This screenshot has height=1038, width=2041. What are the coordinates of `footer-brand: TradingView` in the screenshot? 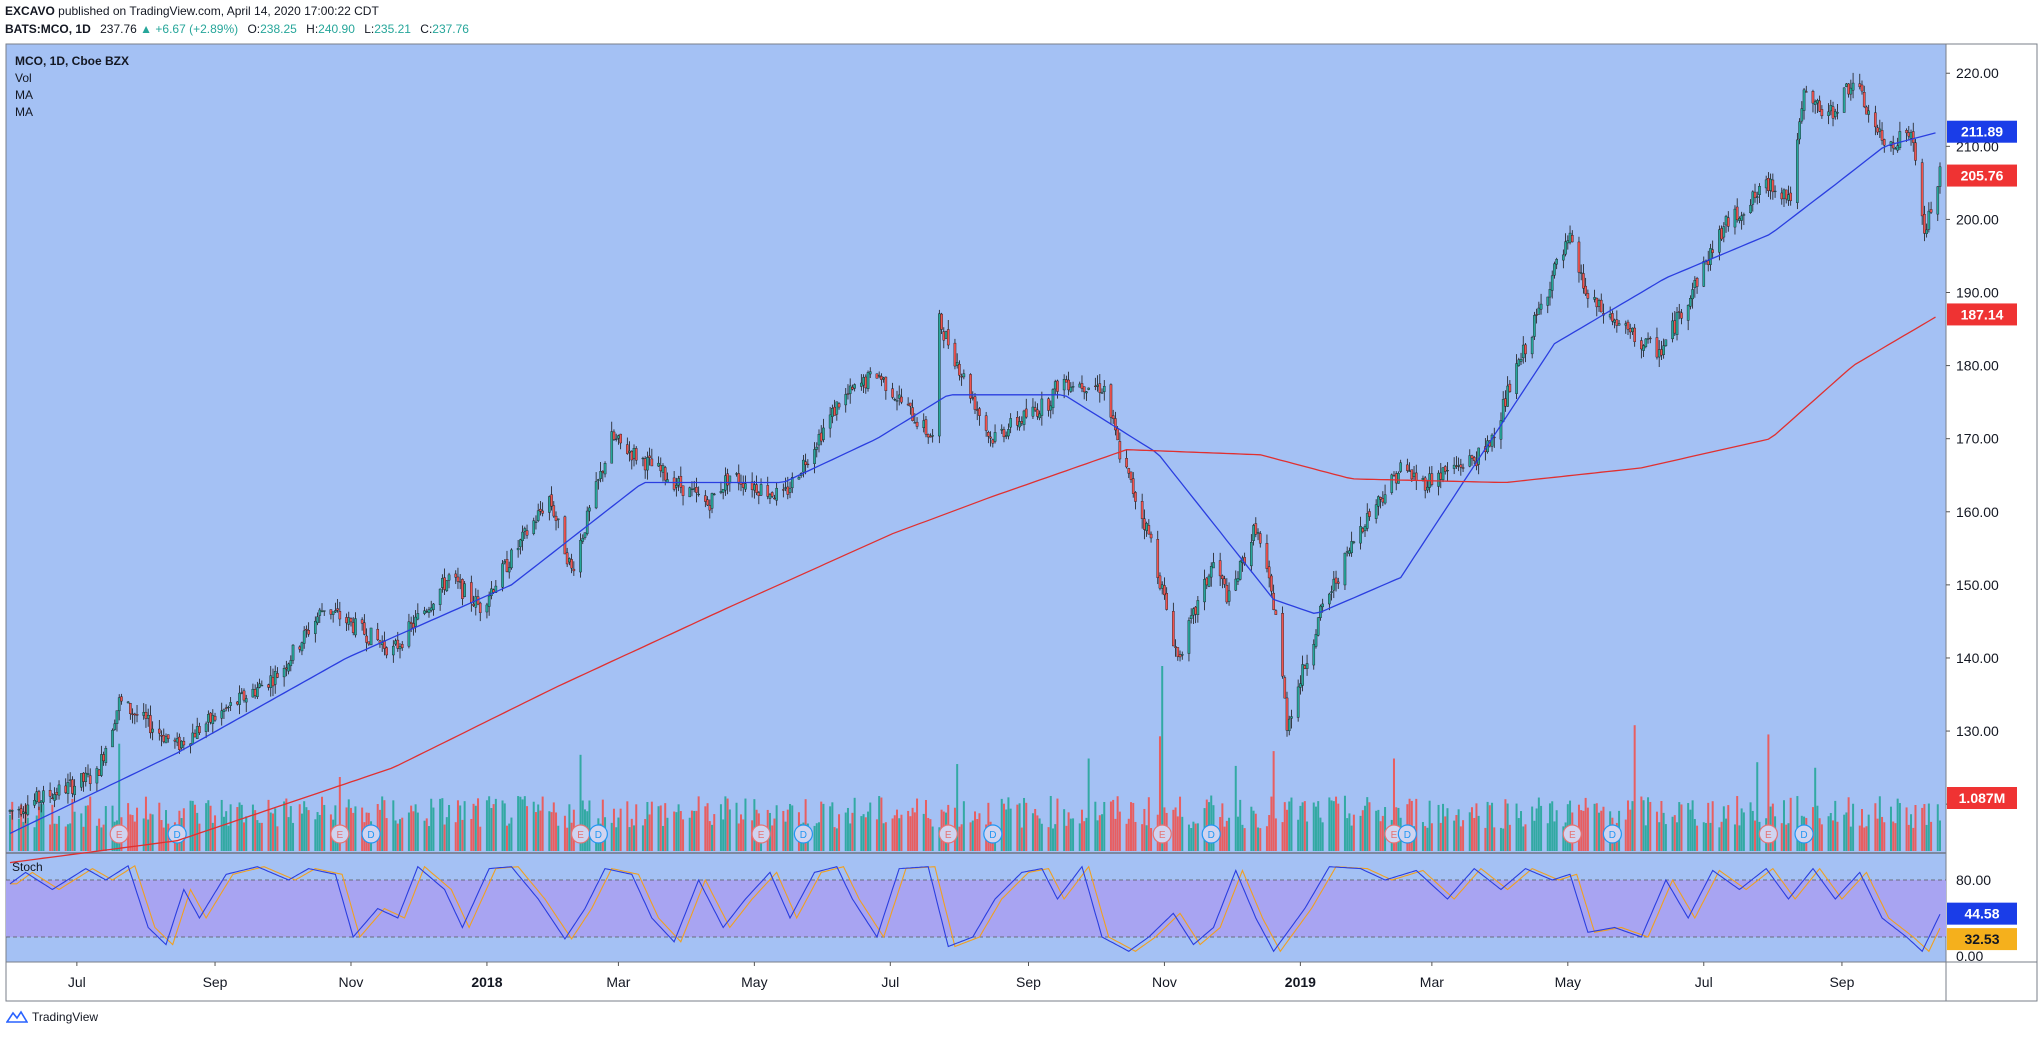 It's located at (65, 1017).